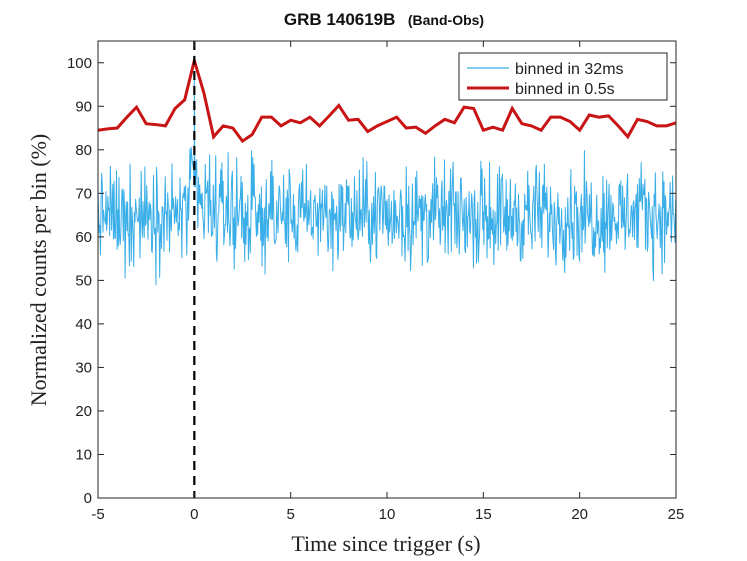 Image resolution: width=747 pixels, height=561 pixels. I want to click on y-tick-label: 80, so click(83, 150).